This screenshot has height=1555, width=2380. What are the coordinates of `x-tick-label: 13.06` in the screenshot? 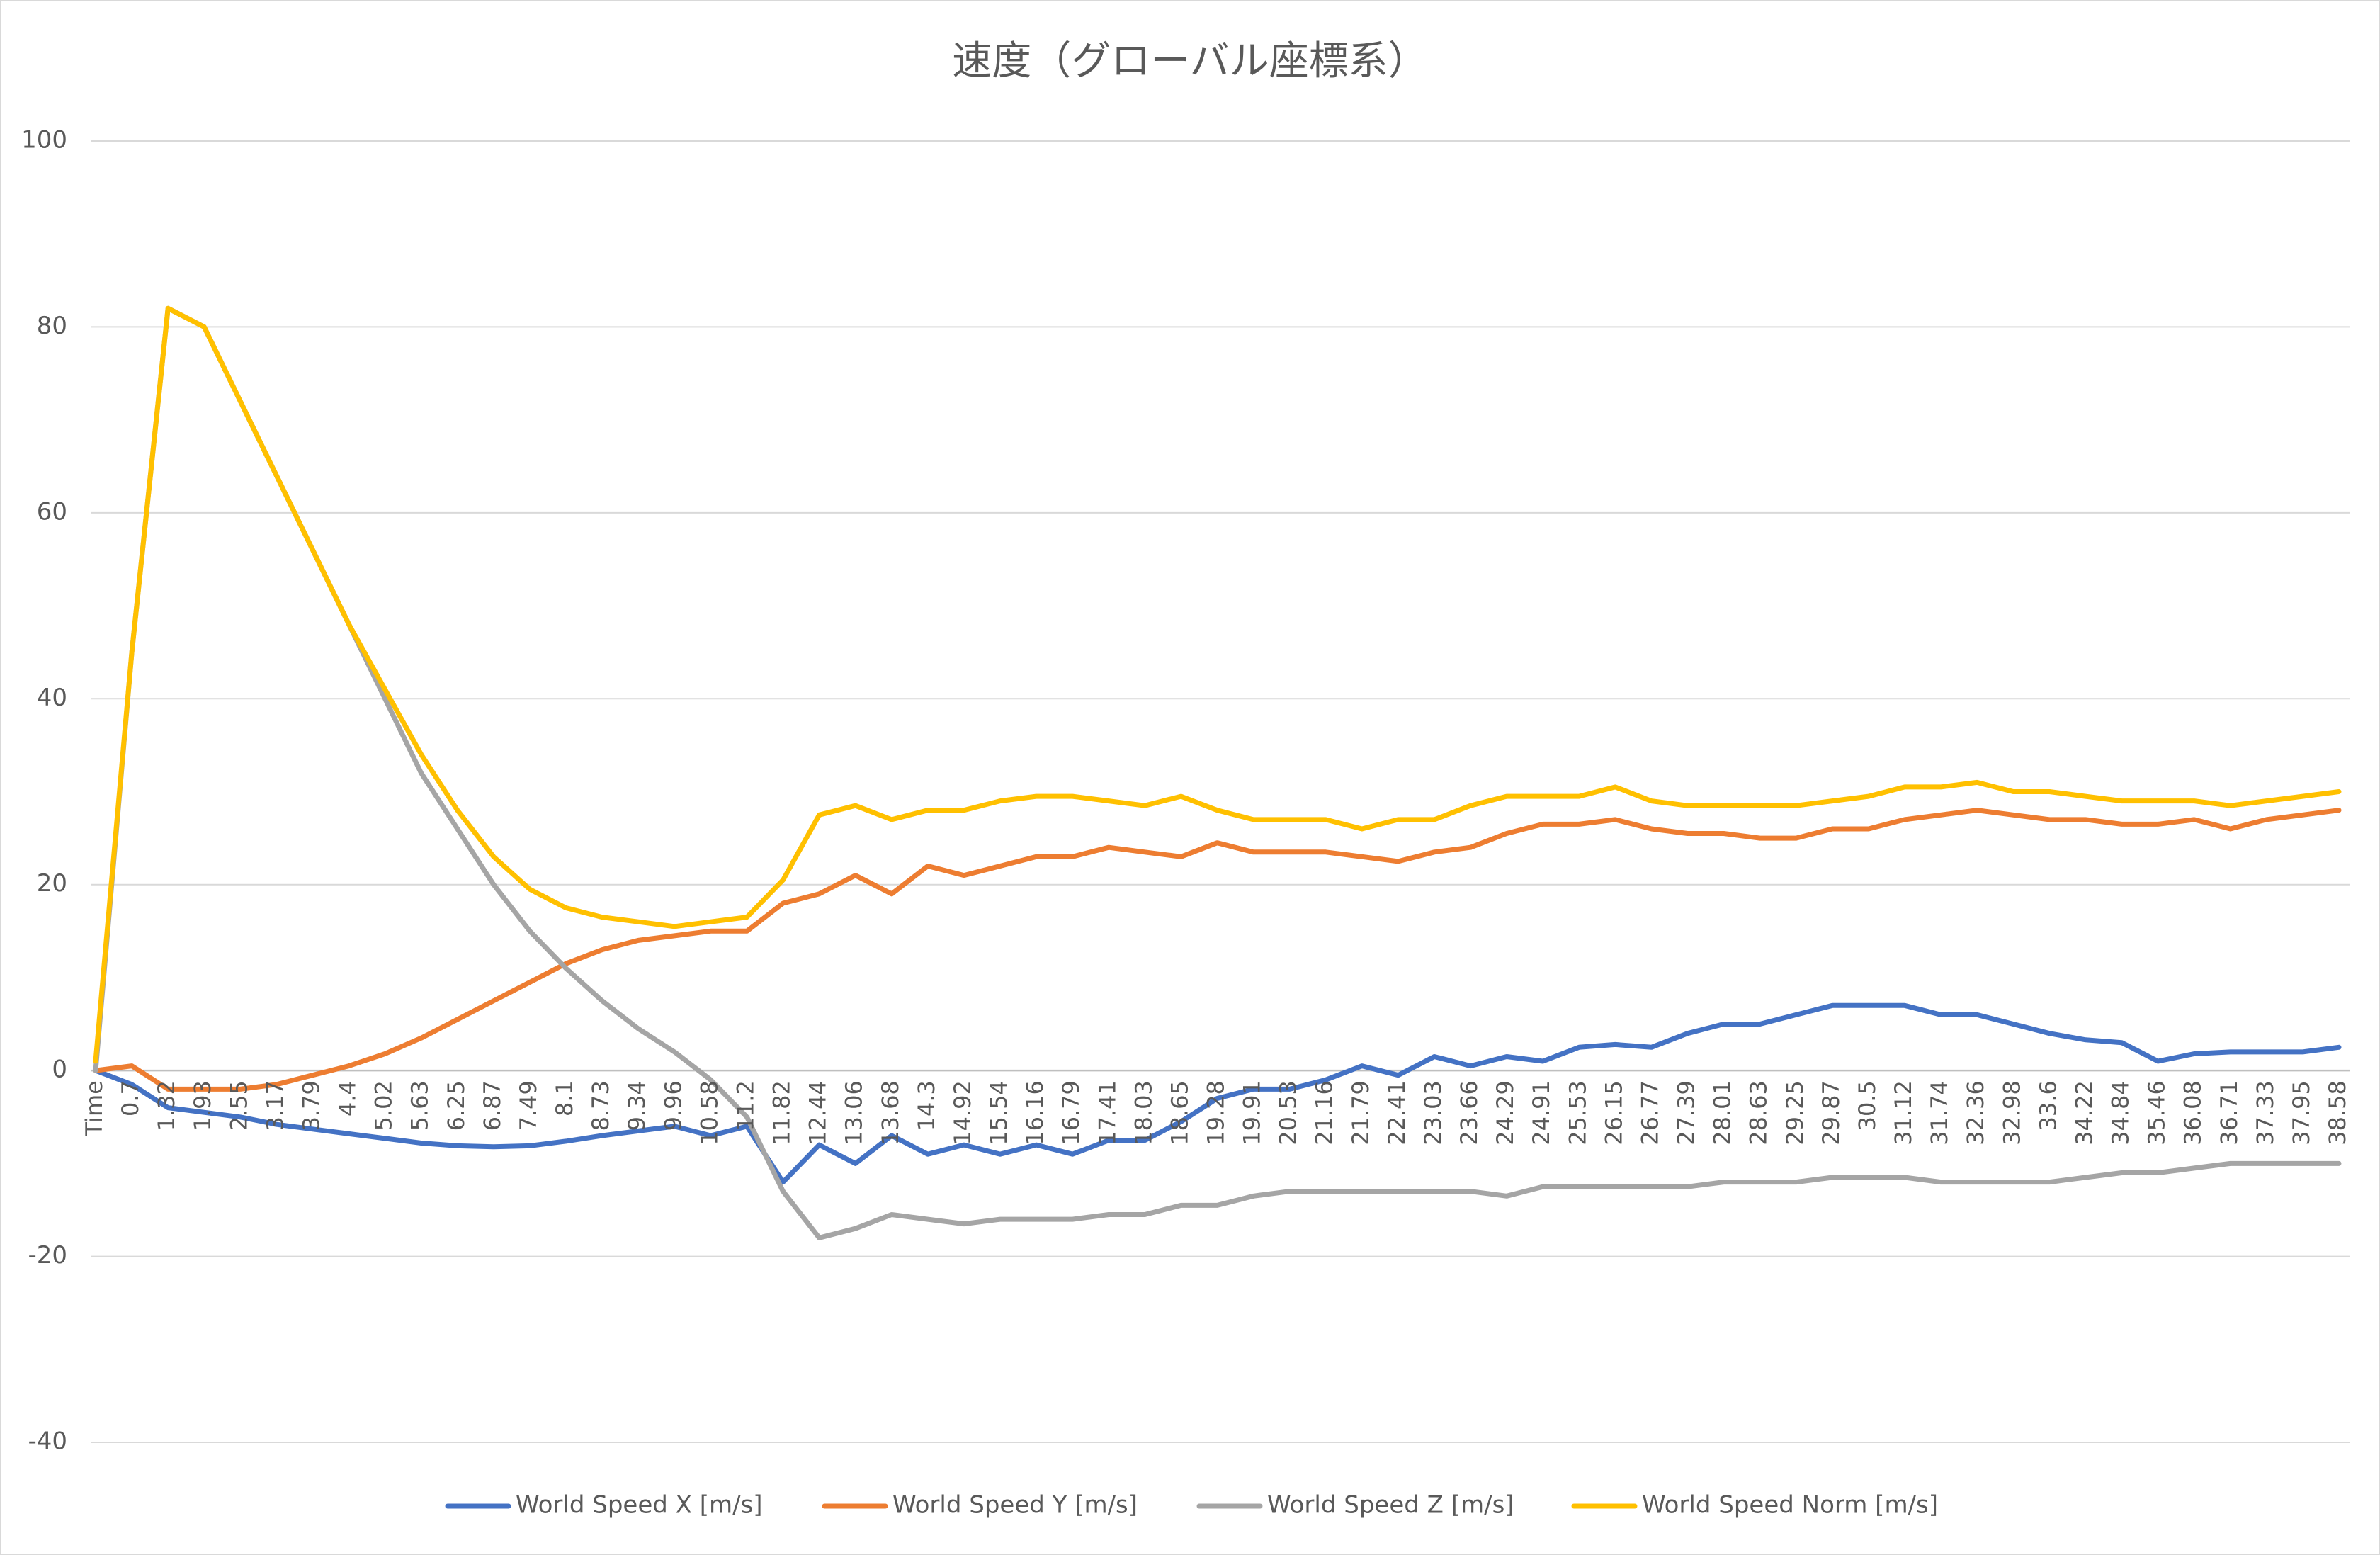 It's located at (855, 1113).